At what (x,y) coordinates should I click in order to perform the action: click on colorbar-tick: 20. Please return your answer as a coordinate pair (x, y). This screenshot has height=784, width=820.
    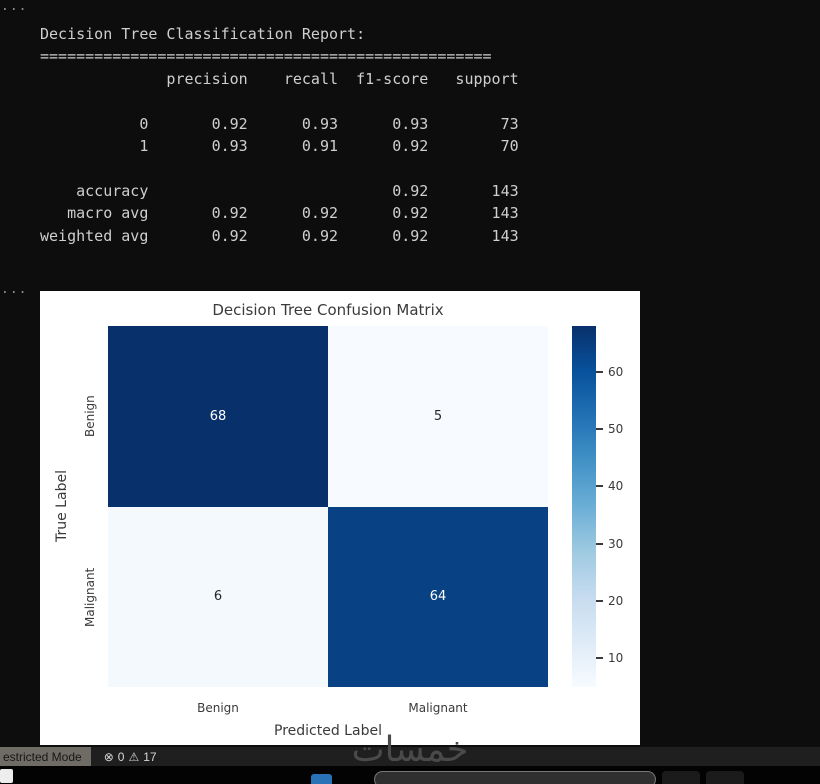
    Looking at the image, I should click on (609, 601).